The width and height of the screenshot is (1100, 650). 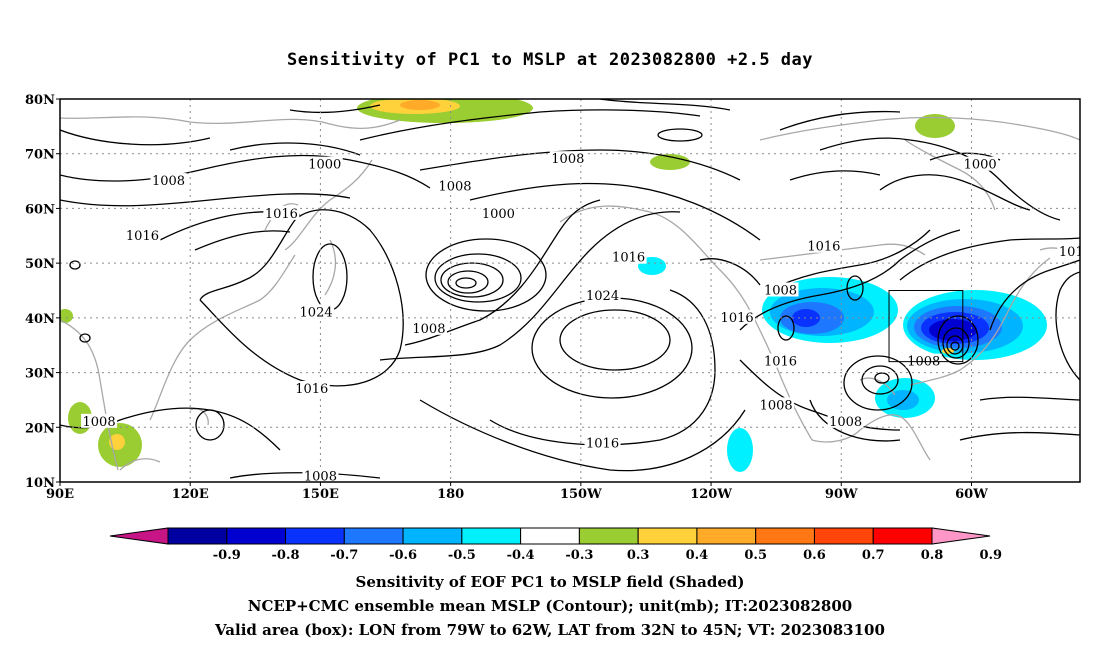 What do you see at coordinates (462, 555) in the screenshot?
I see `colorbar-label: -0.5` at bounding box center [462, 555].